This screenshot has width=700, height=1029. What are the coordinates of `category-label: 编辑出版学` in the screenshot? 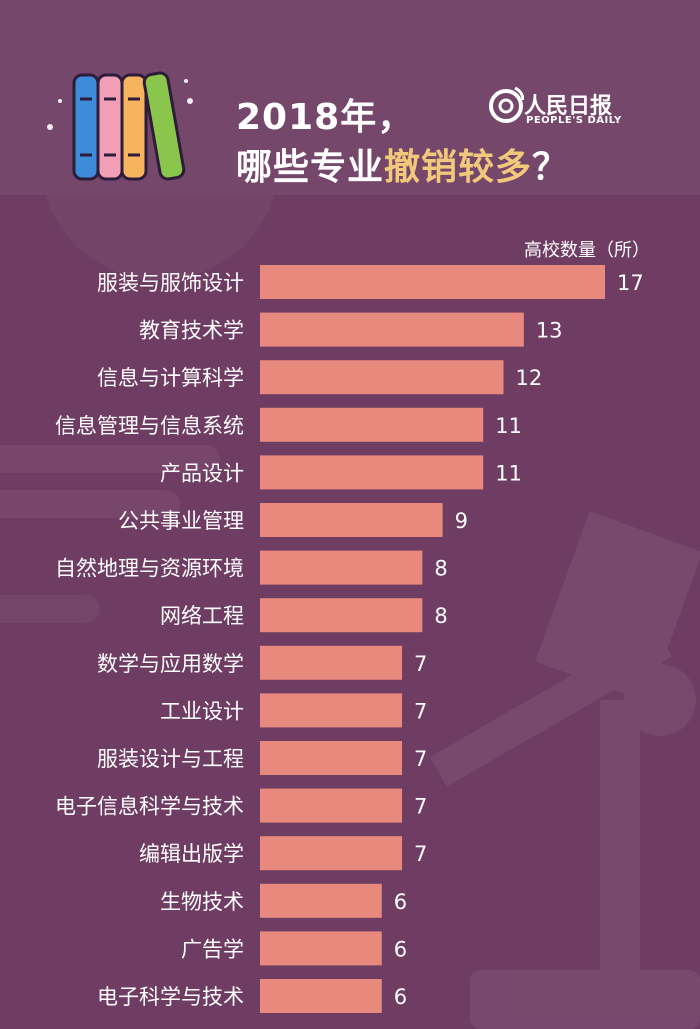 It's located at (191, 854).